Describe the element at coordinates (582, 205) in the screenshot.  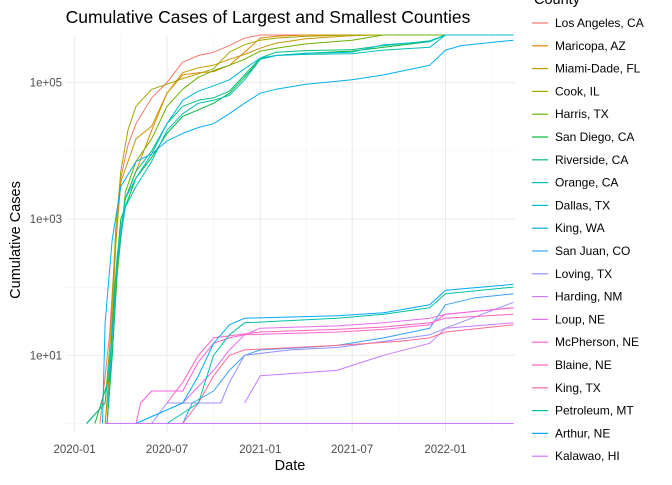
I see `legend-label: Dallas, TX` at that location.